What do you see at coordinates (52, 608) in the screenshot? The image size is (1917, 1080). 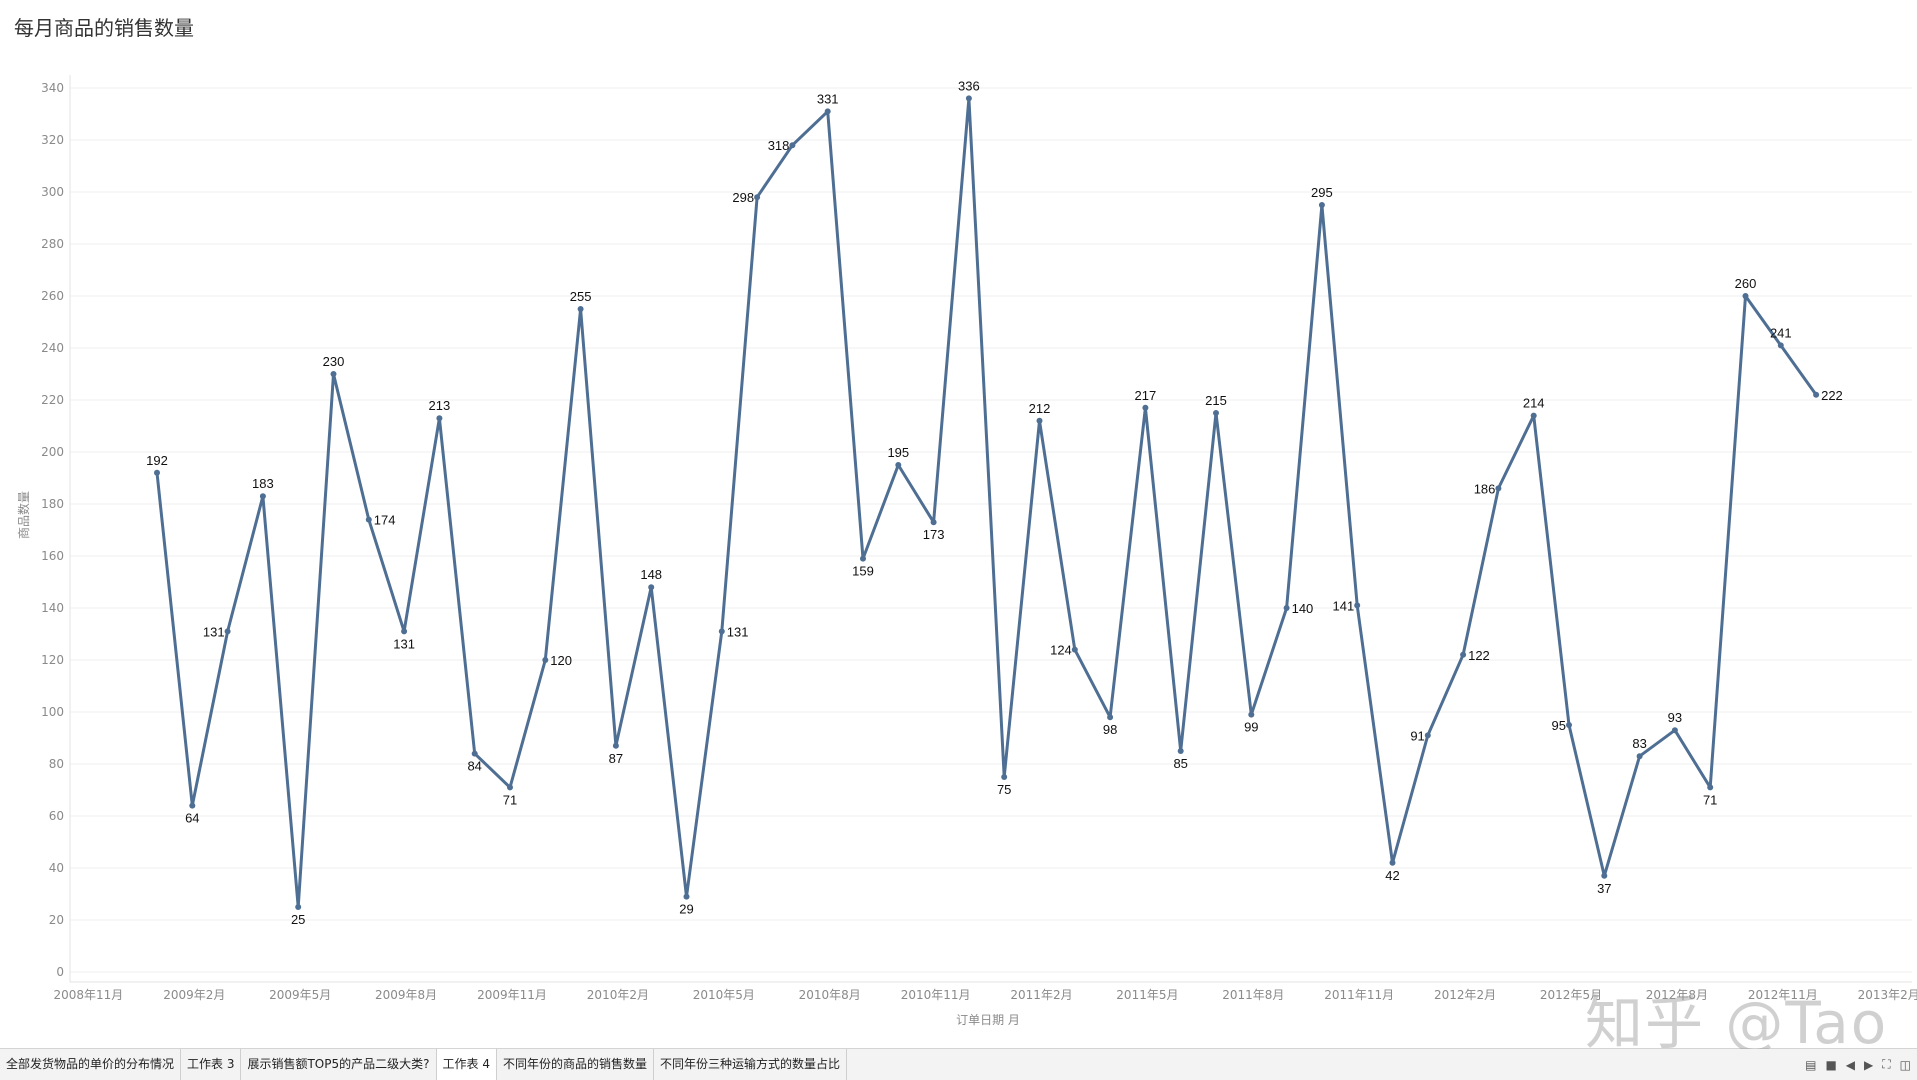 I see `y-tick-label: 140` at bounding box center [52, 608].